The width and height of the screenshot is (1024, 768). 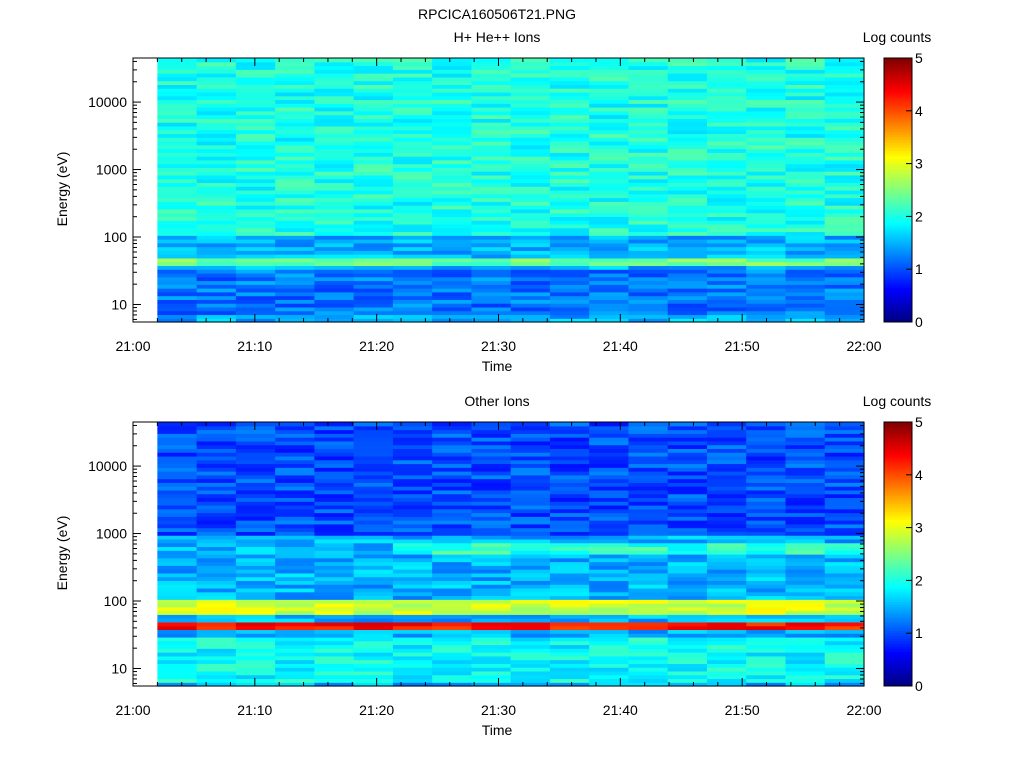 I want to click on y-axis-label: Energy (eV), so click(x=62, y=553).